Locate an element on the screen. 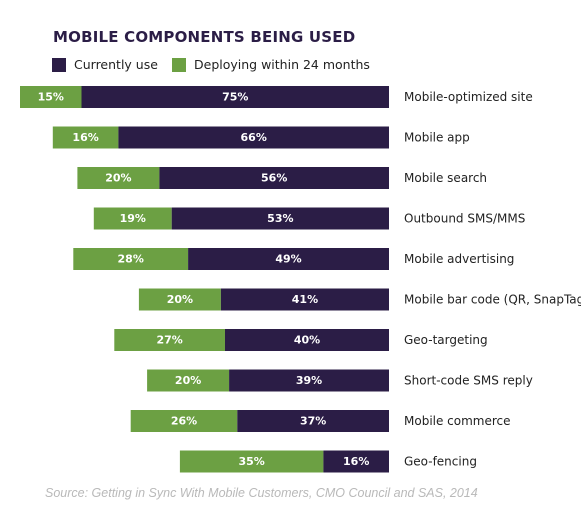 The image size is (581, 517). data-label-current-8: 37% is located at coordinates (313, 421).